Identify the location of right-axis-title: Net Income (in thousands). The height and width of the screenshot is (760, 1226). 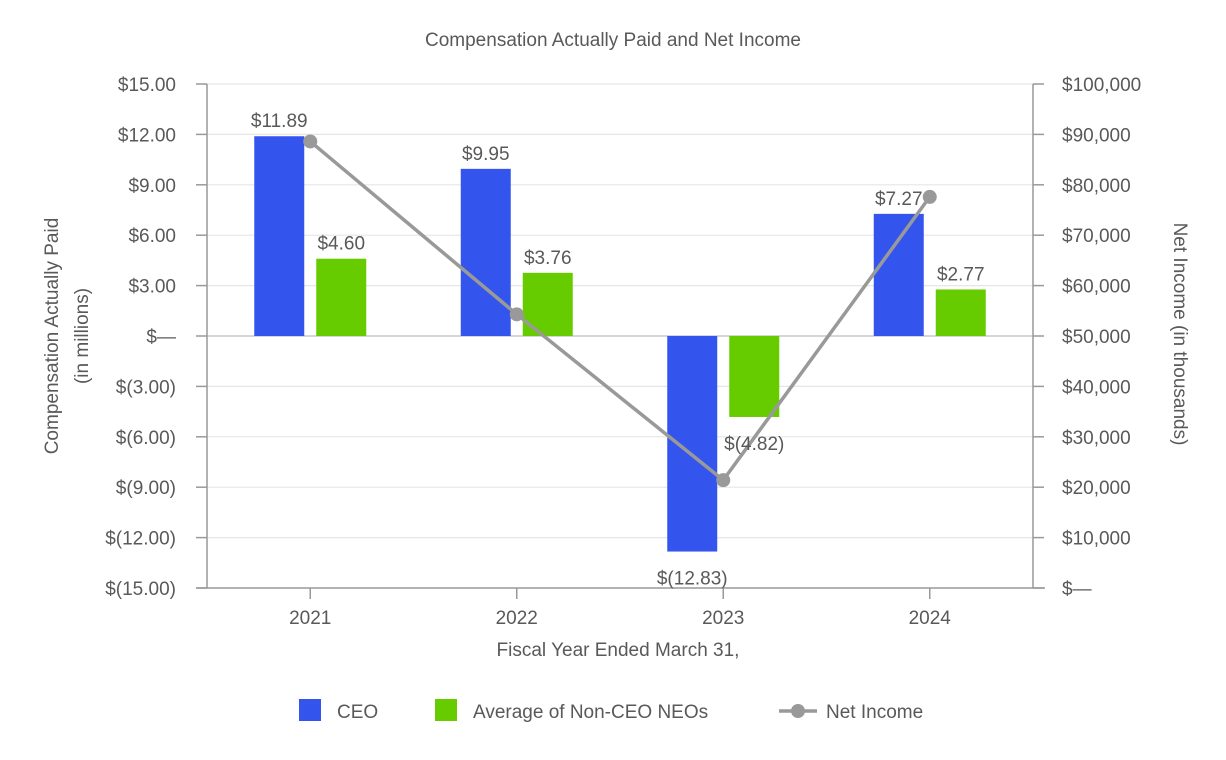
(1179, 334).